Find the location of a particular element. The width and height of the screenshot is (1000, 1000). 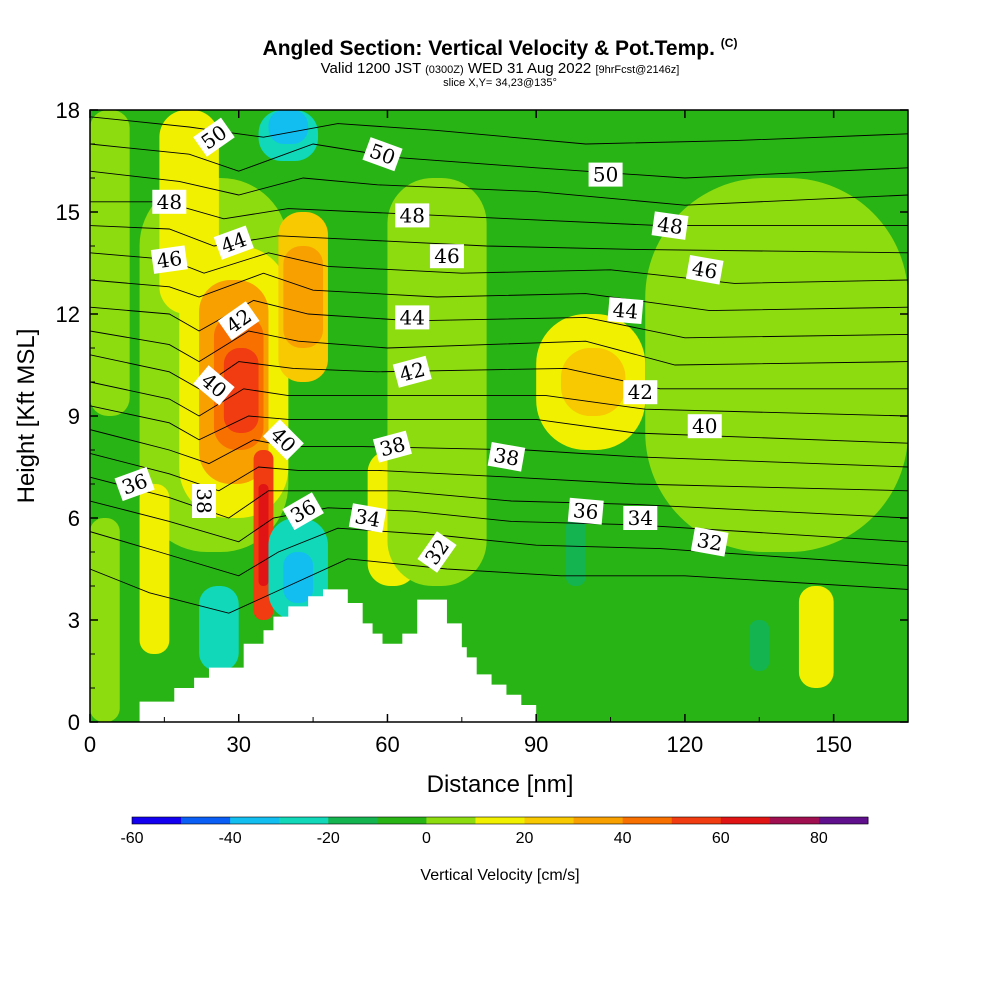

theta-label-text: 32 is located at coordinates (709, 542).